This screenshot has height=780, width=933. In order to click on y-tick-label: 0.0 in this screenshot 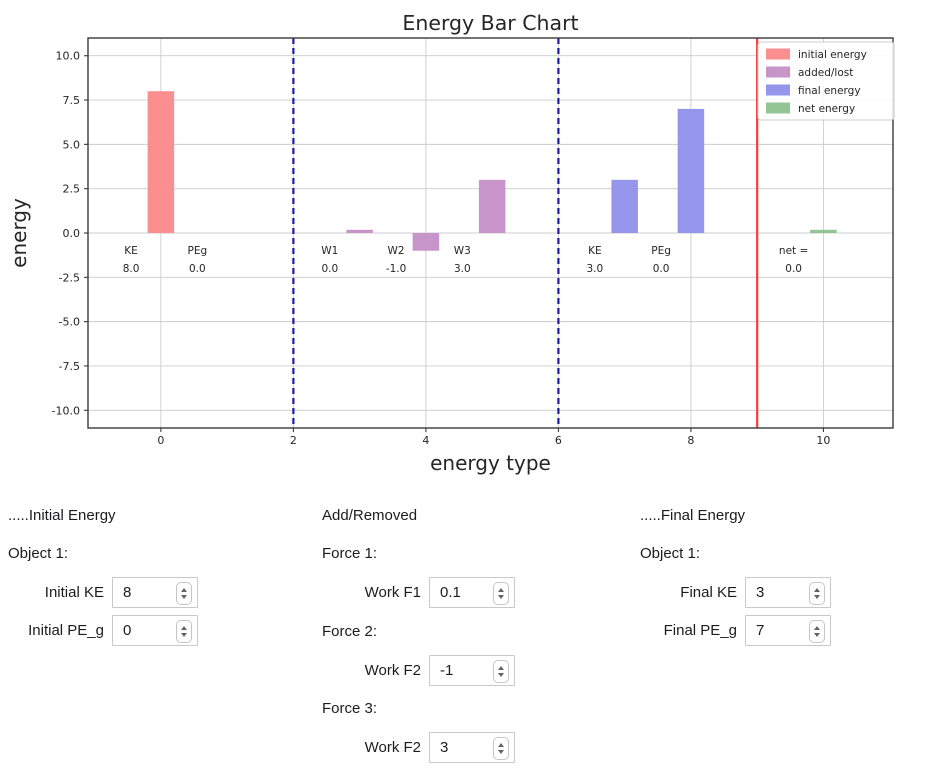, I will do `click(72, 233)`.